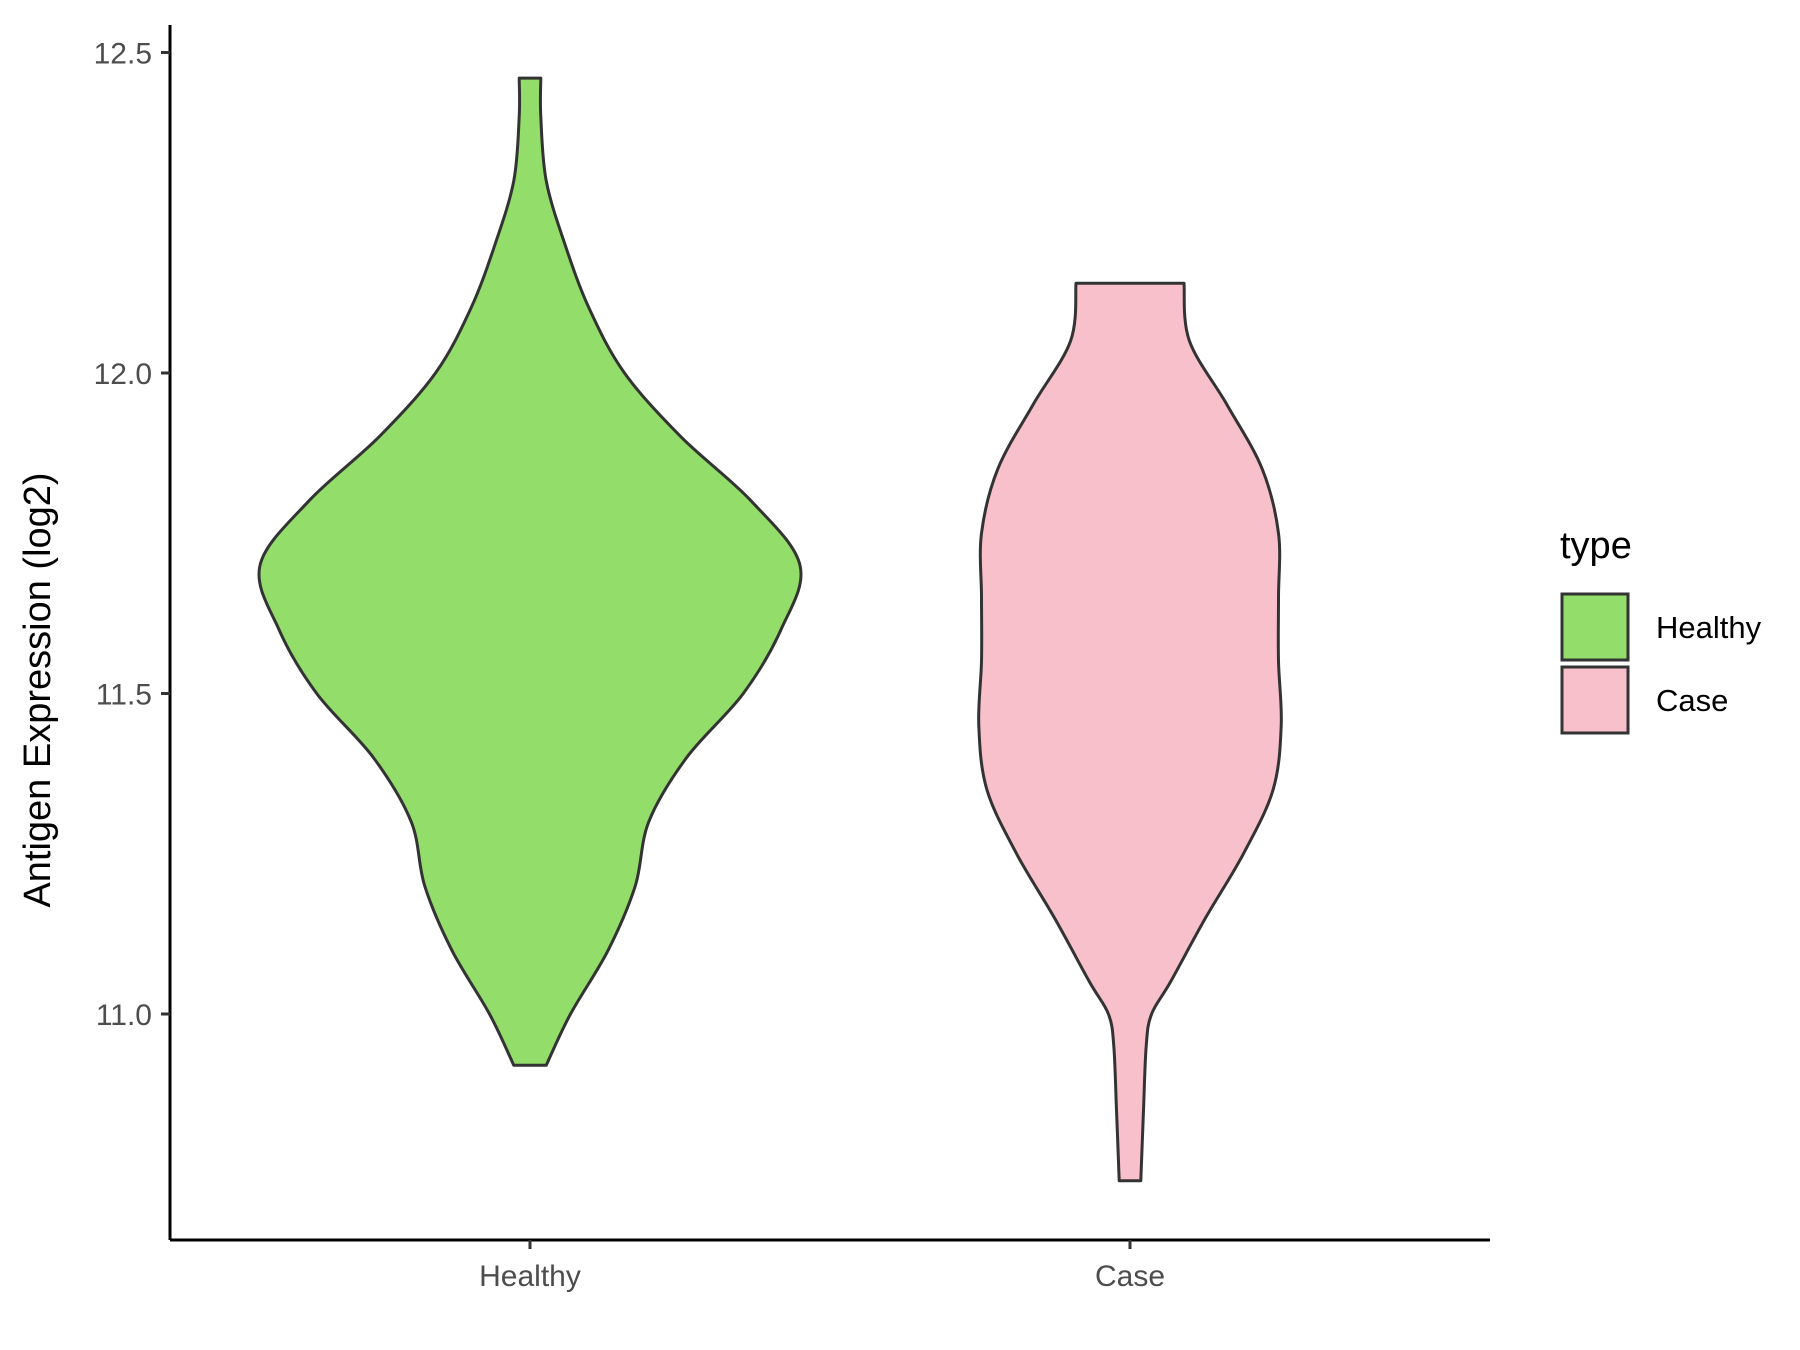 The height and width of the screenshot is (1350, 1800). What do you see at coordinates (1595, 627) in the screenshot?
I see `legend-swatch-healthy` at bounding box center [1595, 627].